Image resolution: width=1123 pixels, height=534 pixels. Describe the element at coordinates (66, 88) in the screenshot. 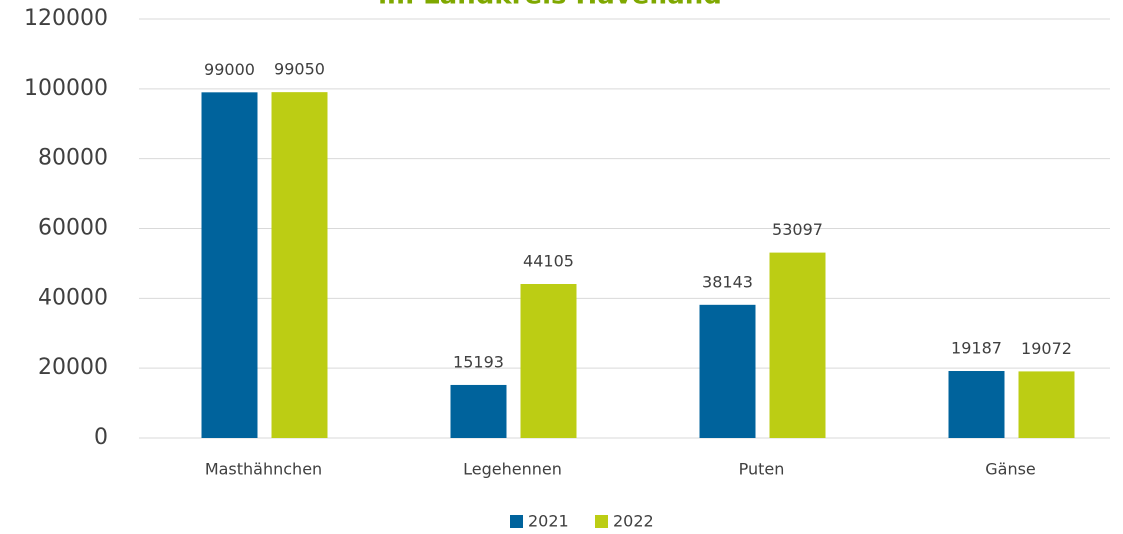

I see `y-tick-label: 100000` at that location.